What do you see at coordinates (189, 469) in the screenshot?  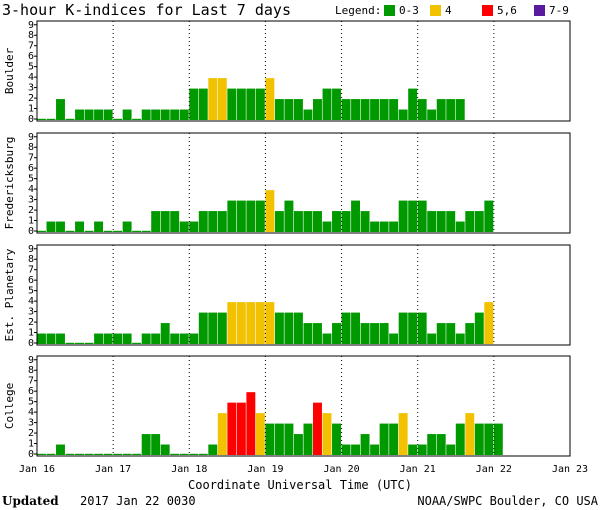 I see `x-tick-label: Jan 18` at bounding box center [189, 469].